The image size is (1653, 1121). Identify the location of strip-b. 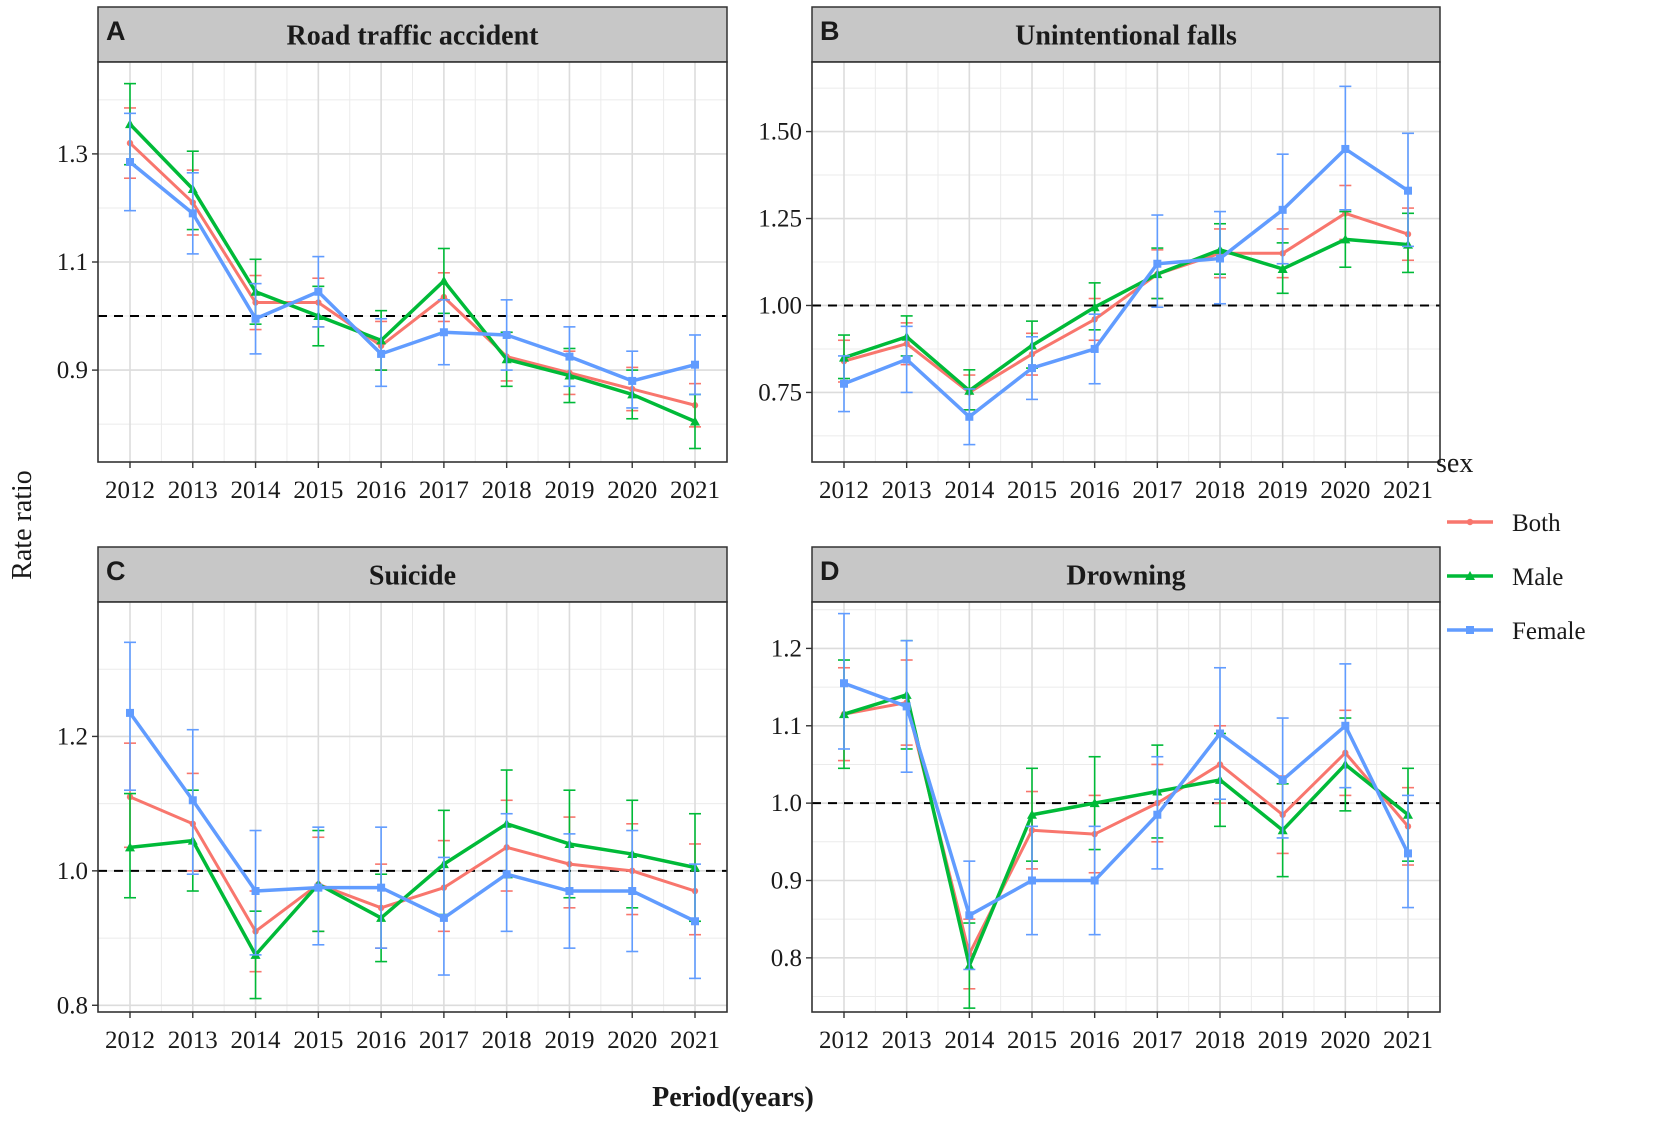
(1126, 34).